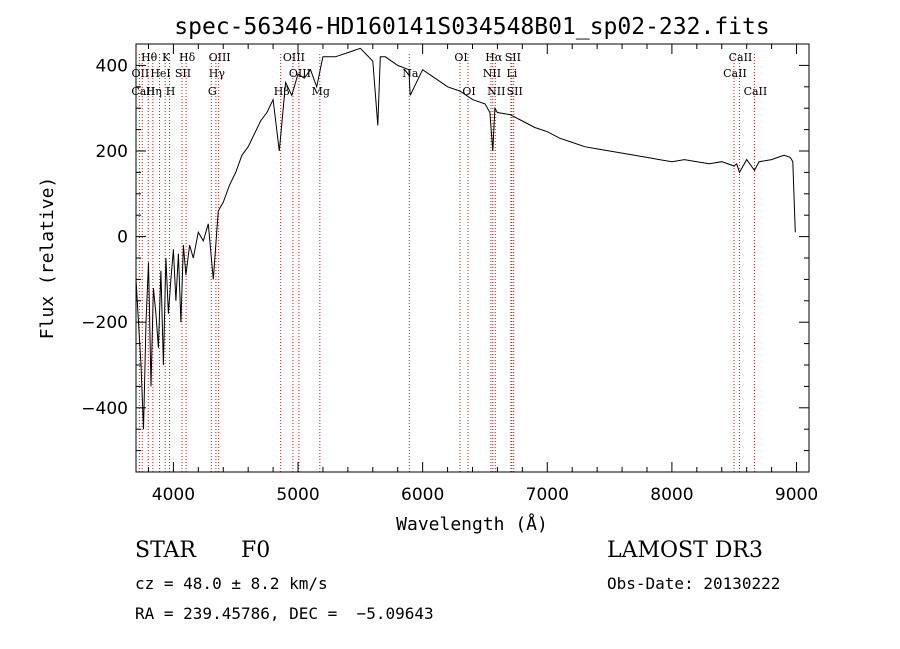 The height and width of the screenshot is (649, 900). What do you see at coordinates (173, 495) in the screenshot?
I see `x-tick-label: 4000` at bounding box center [173, 495].